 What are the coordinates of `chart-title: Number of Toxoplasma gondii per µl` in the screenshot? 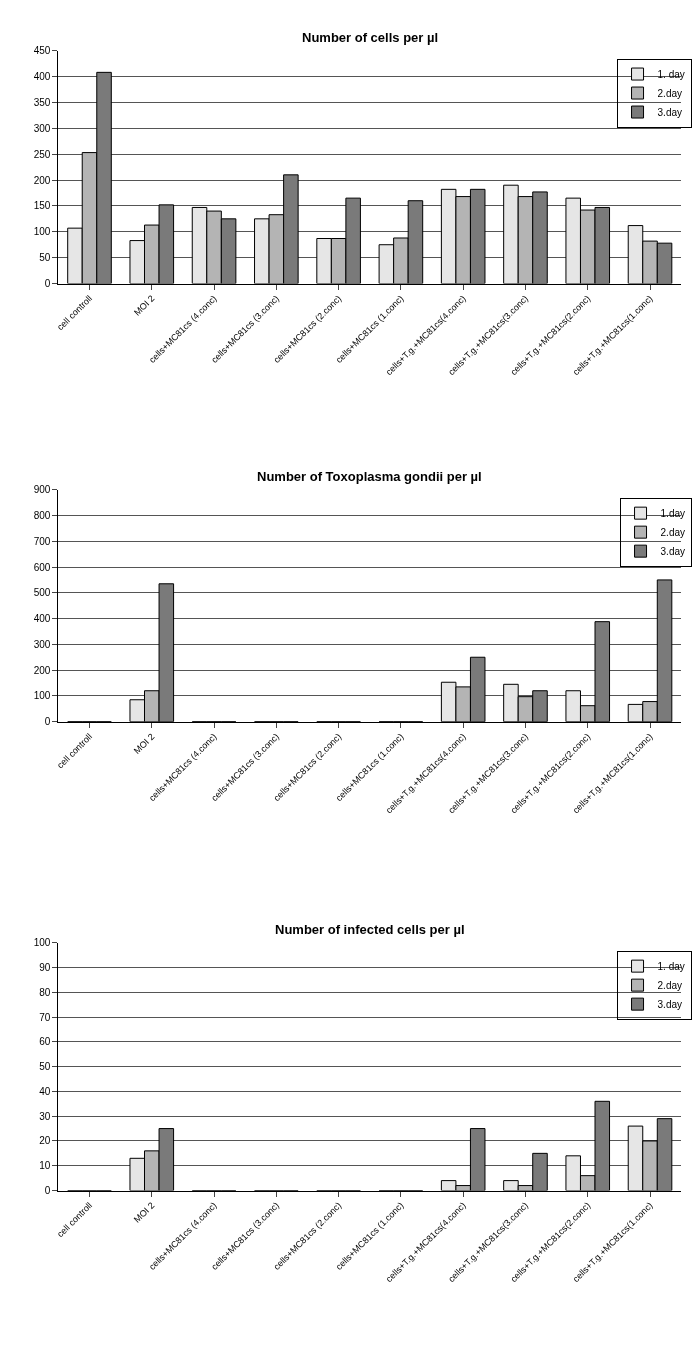 It's located at (369, 476).